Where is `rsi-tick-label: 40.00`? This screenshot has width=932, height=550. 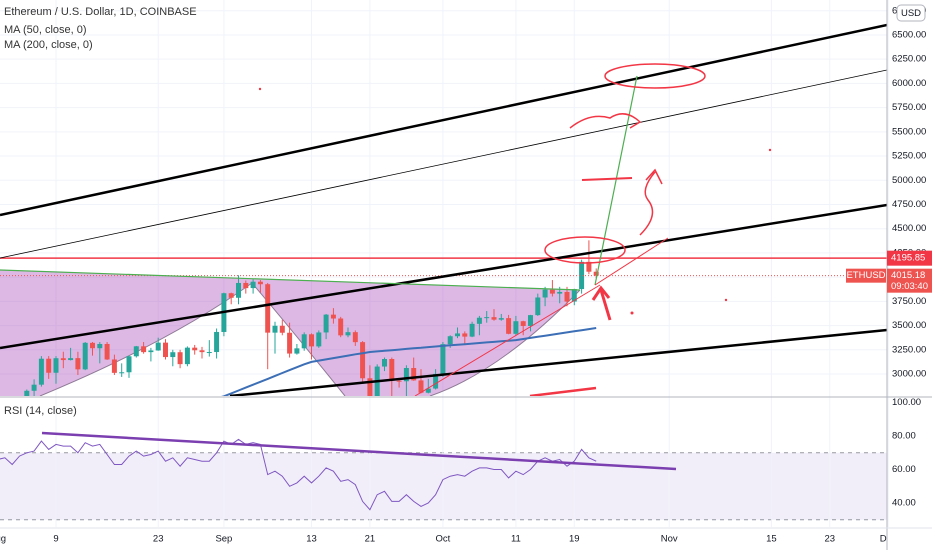 rsi-tick-label: 40.00 is located at coordinates (904, 503).